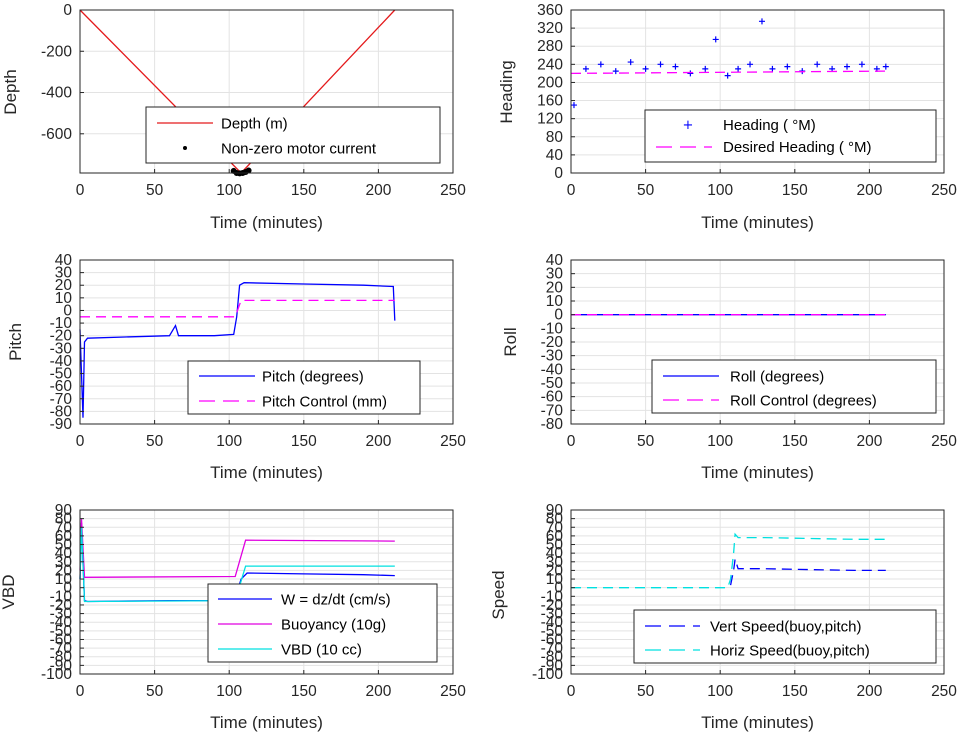 Image resolution: width=961 pixels, height=736 pixels. I want to click on depth-ticks: 0 50 100 150 200 250 0 -200 -400 -600, so click(253, 100).